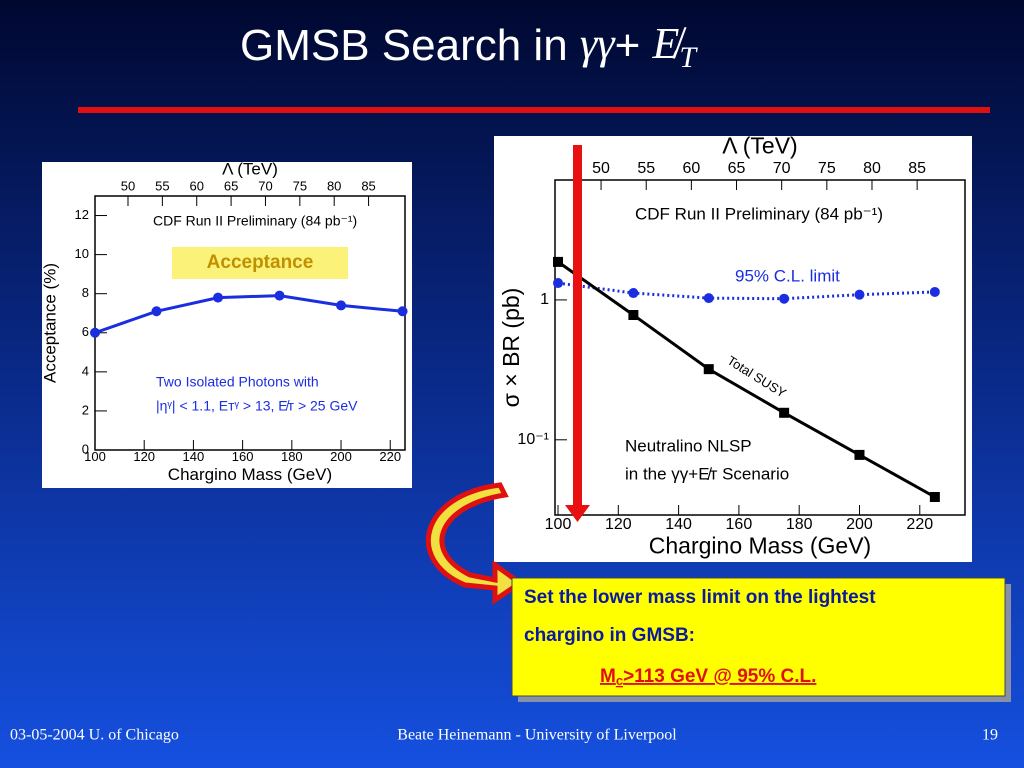  Describe the element at coordinates (990, 735) in the screenshot. I see `footer-right: 19` at that location.